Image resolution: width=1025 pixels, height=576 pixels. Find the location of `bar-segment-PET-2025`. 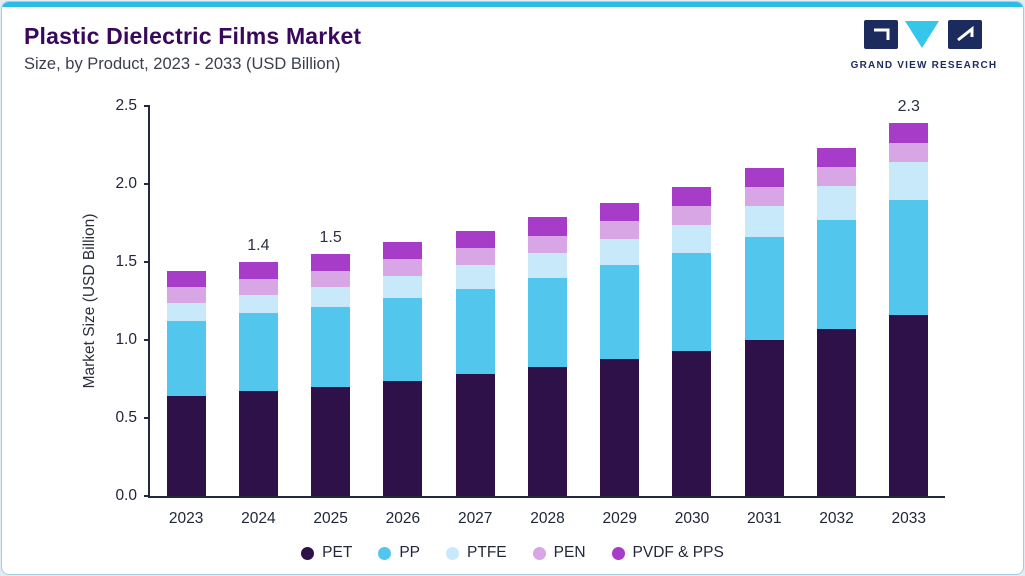

bar-segment-PET-2025 is located at coordinates (331, 441).